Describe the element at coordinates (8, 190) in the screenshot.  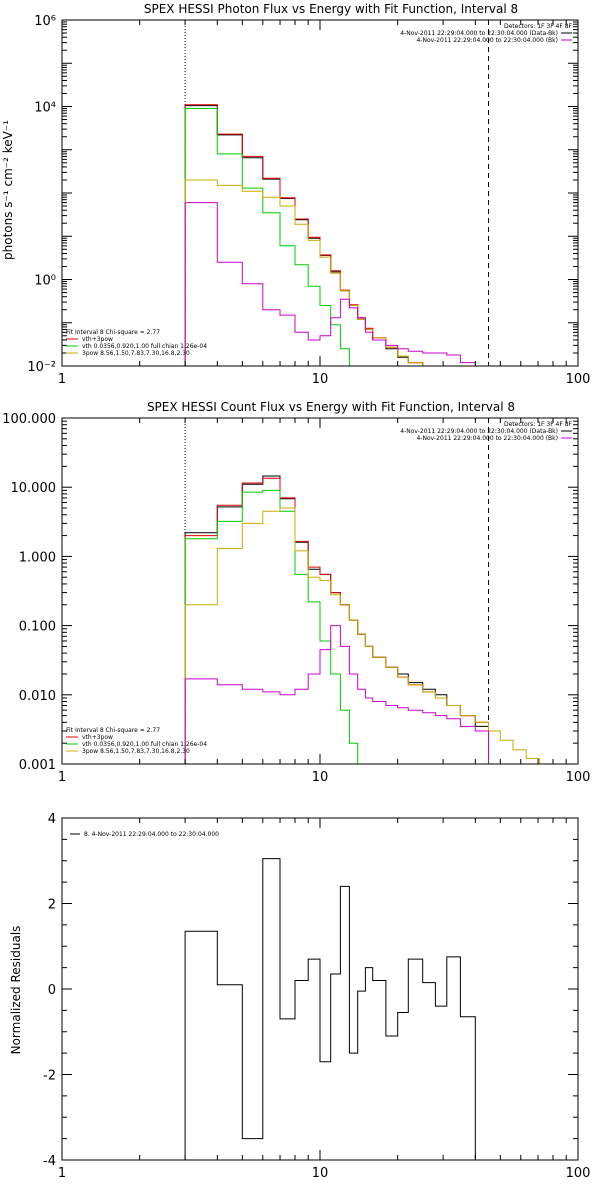
I see `panel-photon-flux-ylabel: photons s⁻¹ cm⁻² keV⁻¹` at that location.